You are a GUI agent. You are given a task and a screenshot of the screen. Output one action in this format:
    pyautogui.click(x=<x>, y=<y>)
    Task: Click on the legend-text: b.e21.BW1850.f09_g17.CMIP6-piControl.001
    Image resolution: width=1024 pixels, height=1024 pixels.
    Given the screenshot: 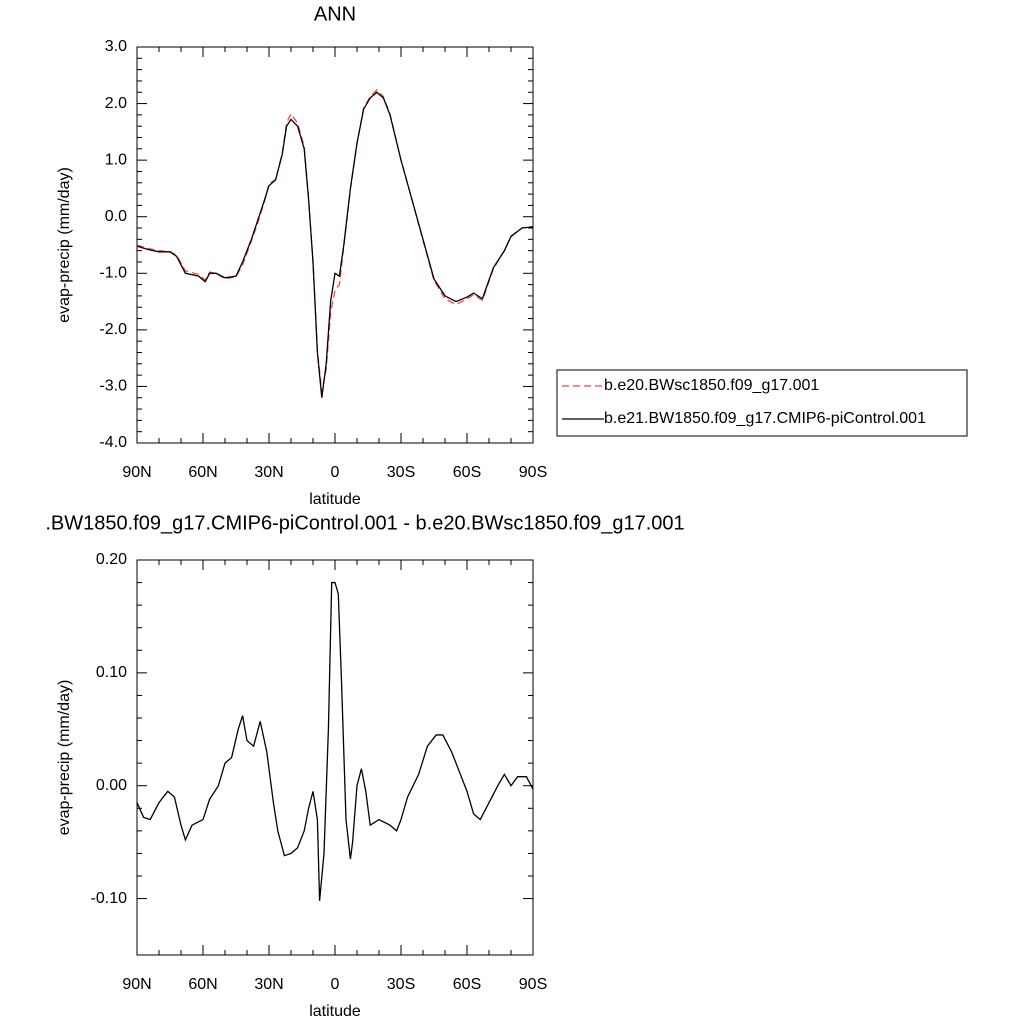 What is the action you would take?
    pyautogui.click(x=765, y=418)
    